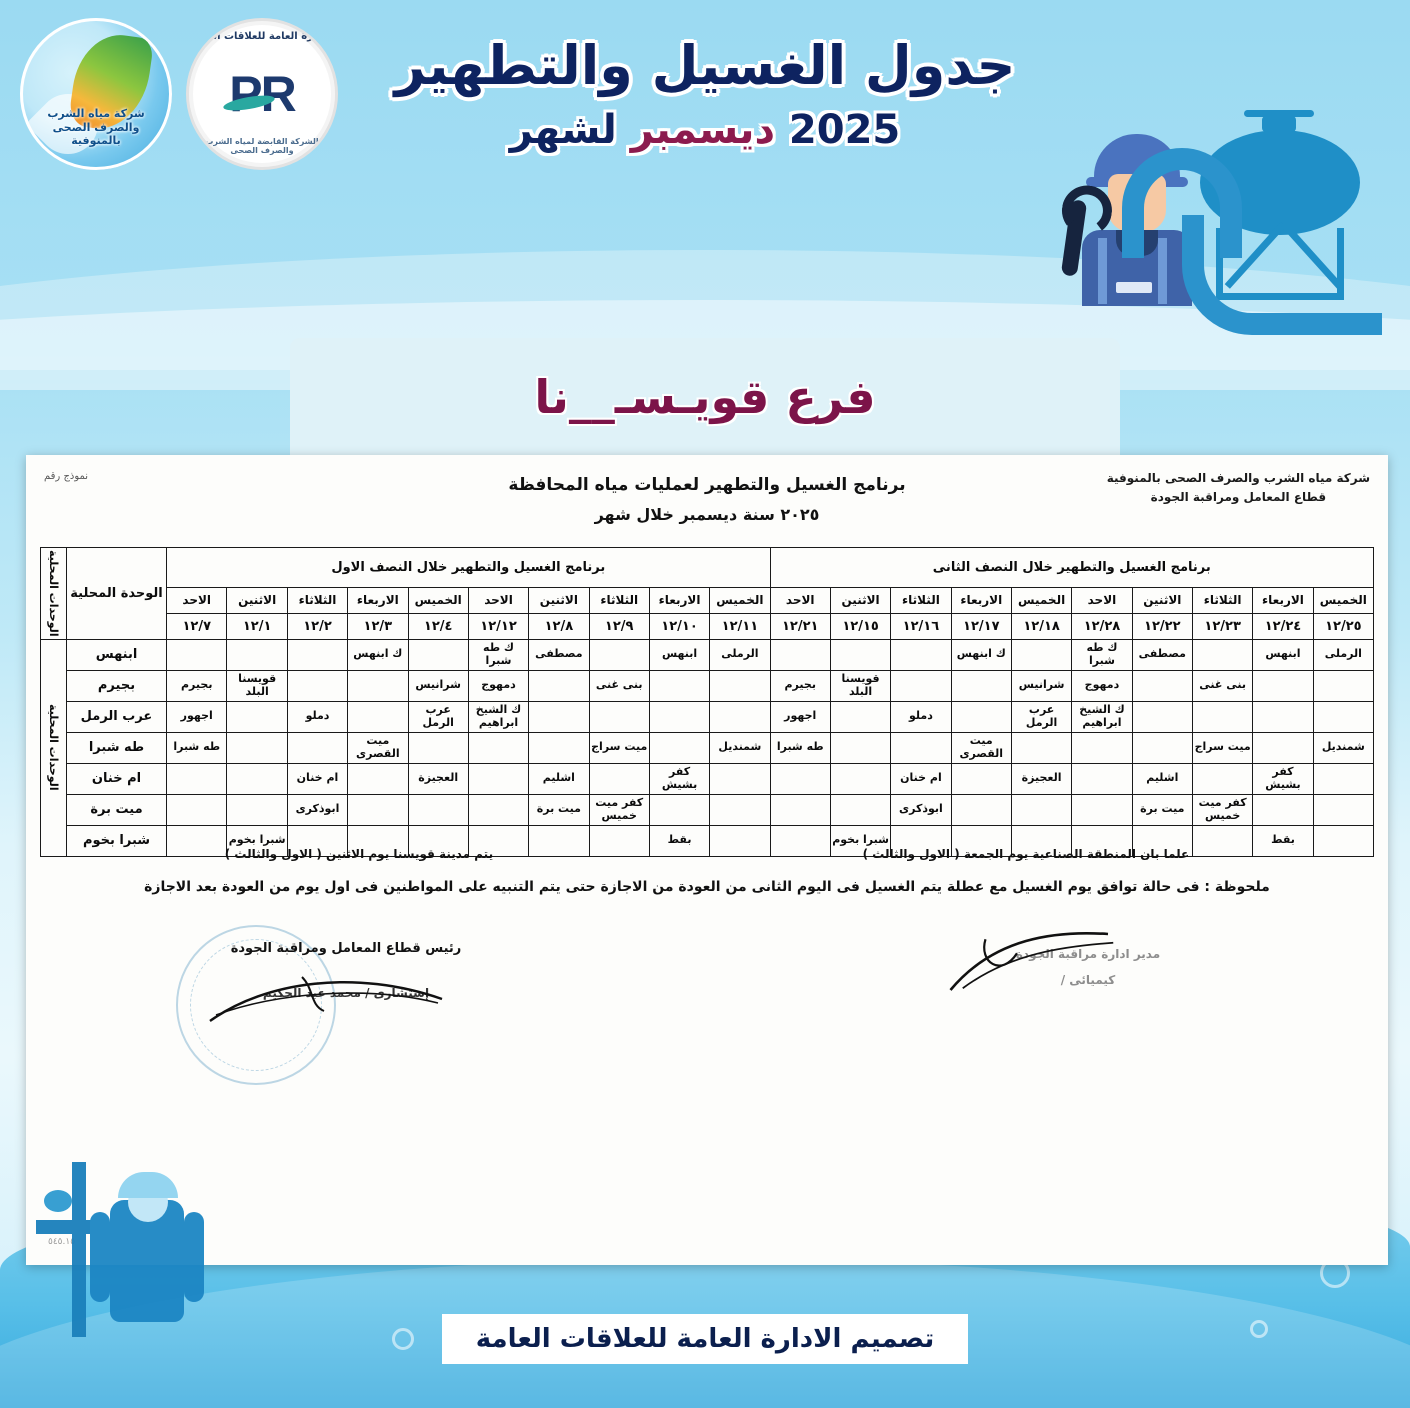  I want to click on cell-second-r5-c3: ميت برة, so click(1162, 809).